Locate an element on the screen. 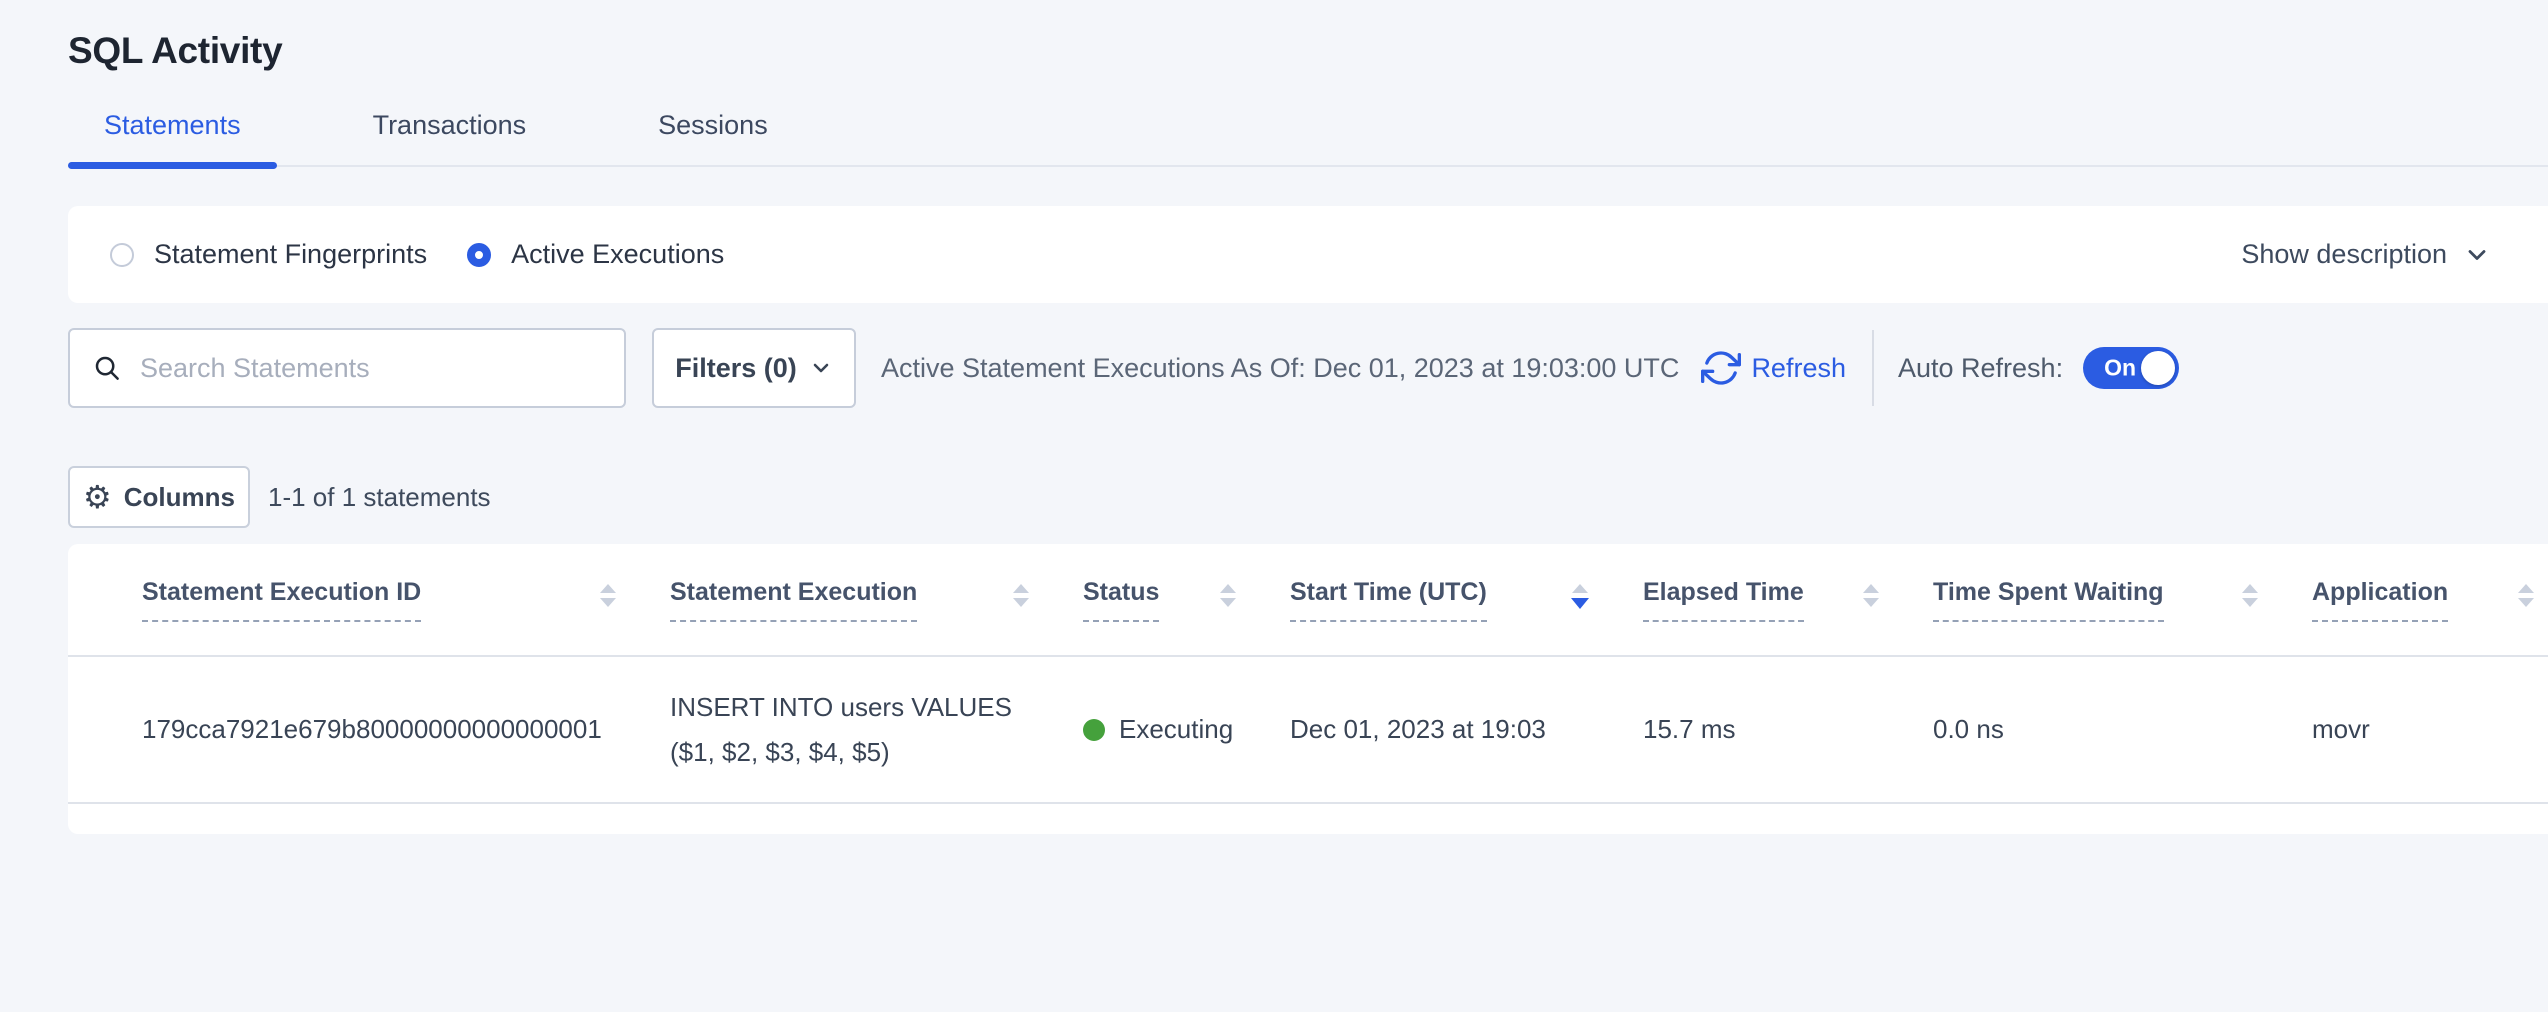  column-header-statement-execution-id: Statement Execution ID is located at coordinates (369, 599).